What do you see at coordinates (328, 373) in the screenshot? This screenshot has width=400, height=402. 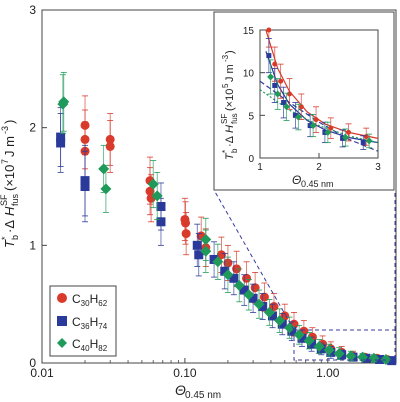 I see `main-x-tick-label: 1.00` at bounding box center [328, 373].